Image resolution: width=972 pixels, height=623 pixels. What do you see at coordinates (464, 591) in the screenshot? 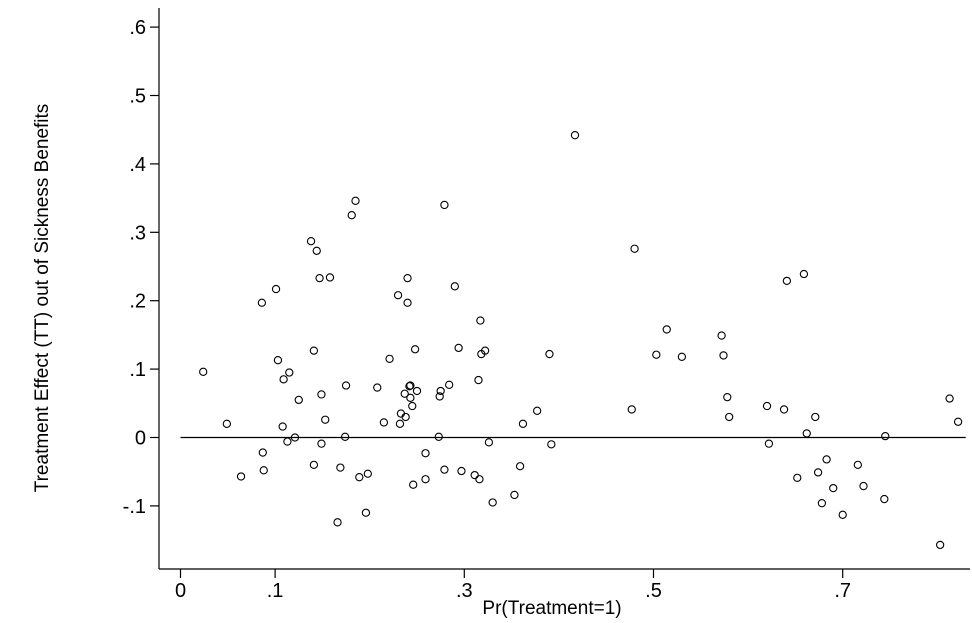
I see `x-tick-label: .3` at bounding box center [464, 591].